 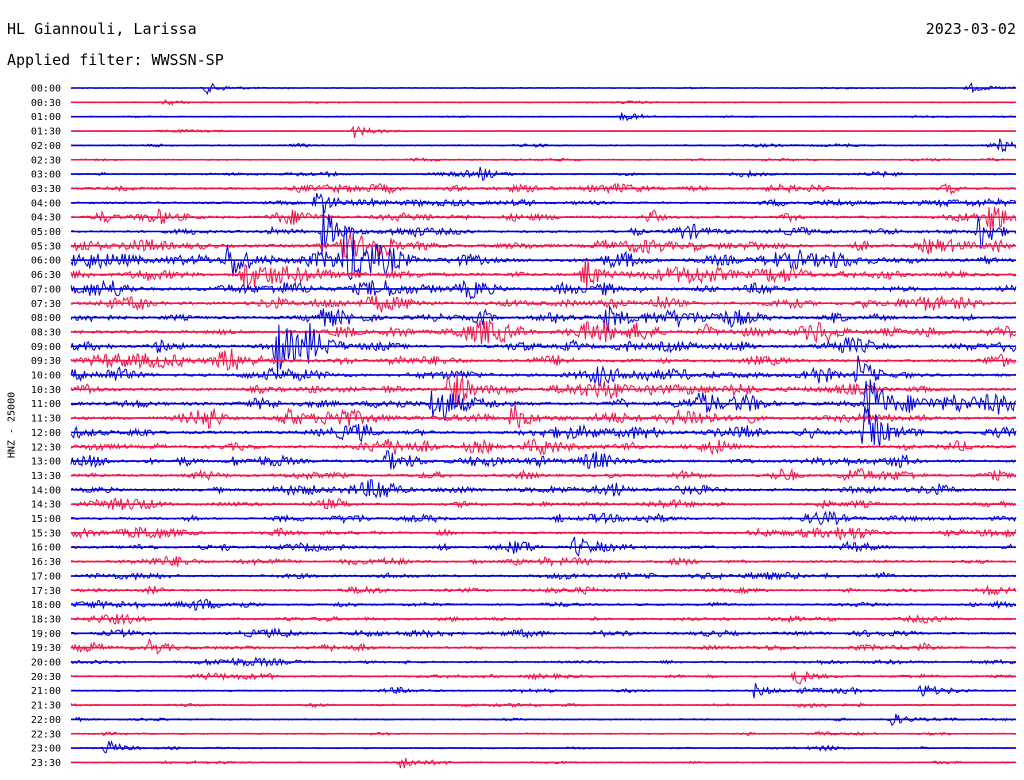 What do you see at coordinates (46, 390) in the screenshot?
I see `tick-label-1030: 10:30` at bounding box center [46, 390].